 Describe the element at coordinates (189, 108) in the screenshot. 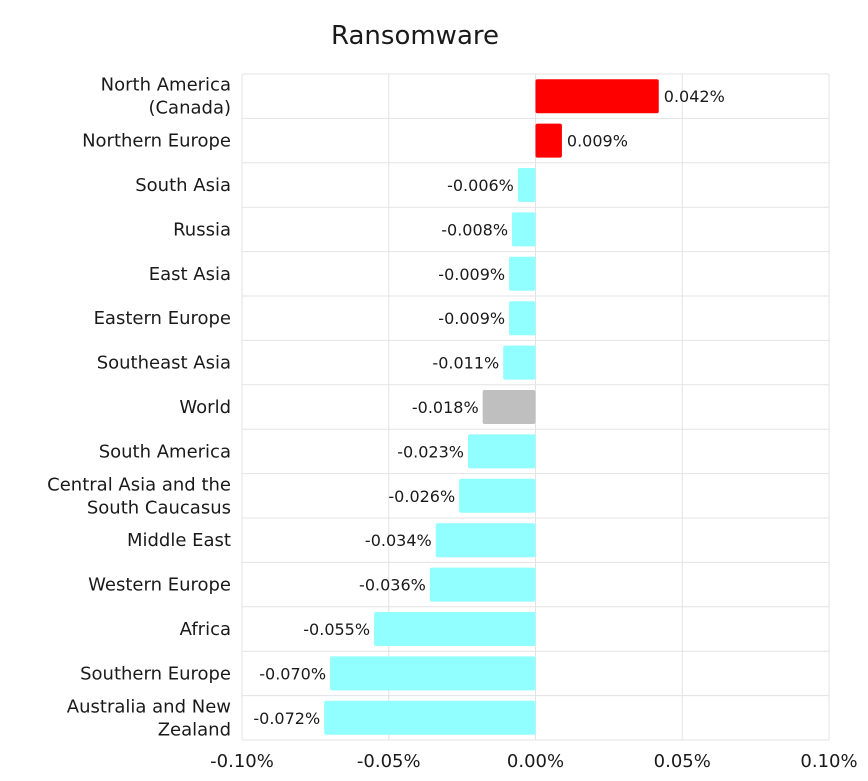

I see `category-label: (Canada)` at that location.